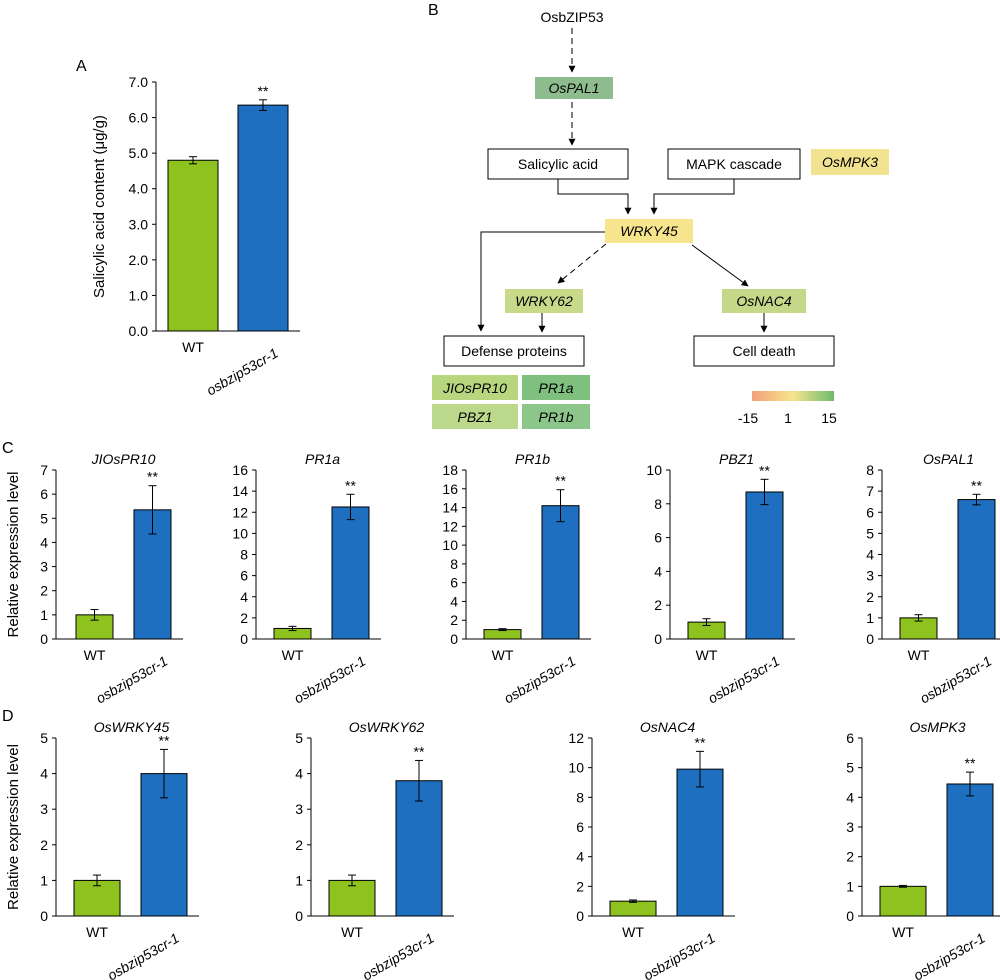  Describe the element at coordinates (658, 639) in the screenshot. I see `c4-tick-label: 0` at that location.